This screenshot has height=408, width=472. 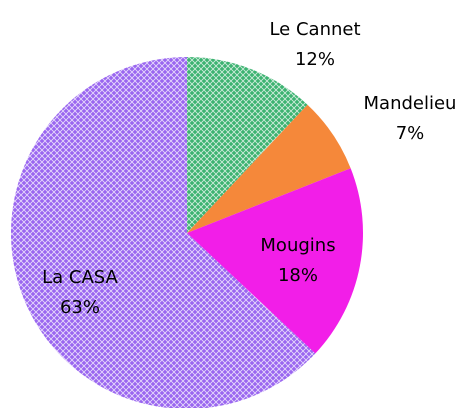 I want to click on slice-label: La CASA, so click(x=80, y=277).